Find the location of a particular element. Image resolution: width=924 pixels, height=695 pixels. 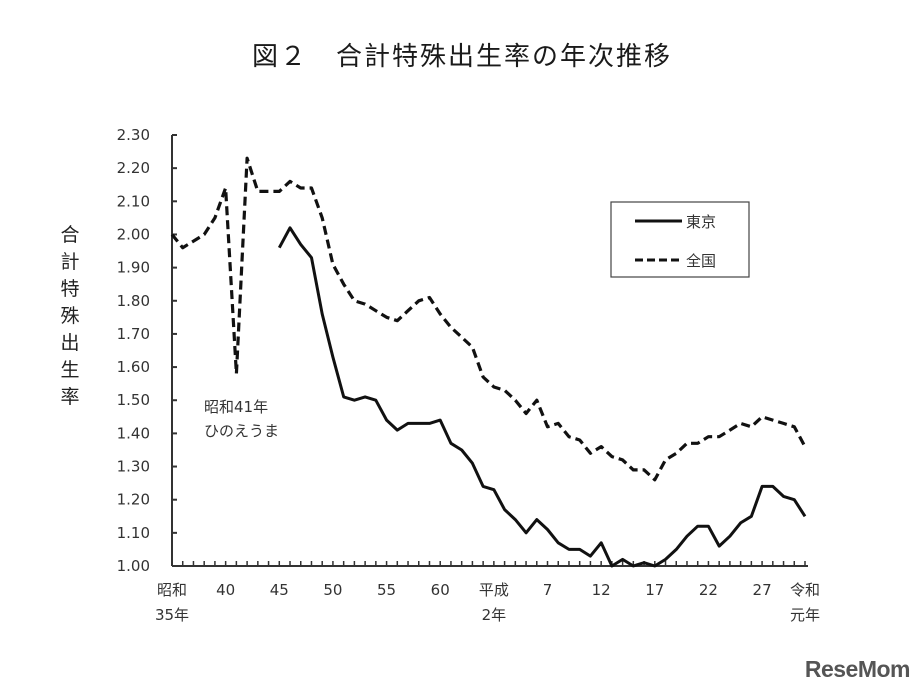

y-tick-label: 1.30 is located at coordinates (133, 467).